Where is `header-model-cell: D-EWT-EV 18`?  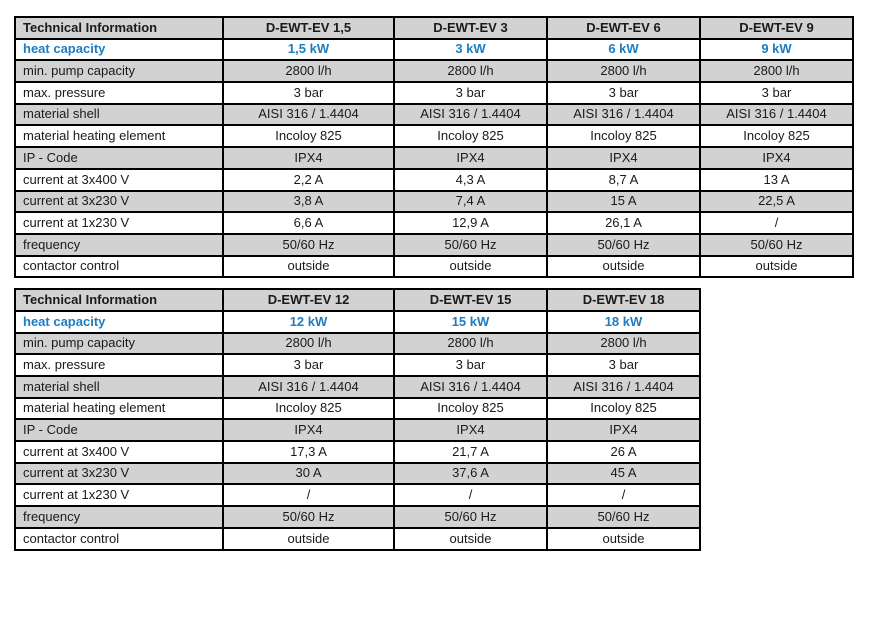 header-model-cell: D-EWT-EV 18 is located at coordinates (623, 300).